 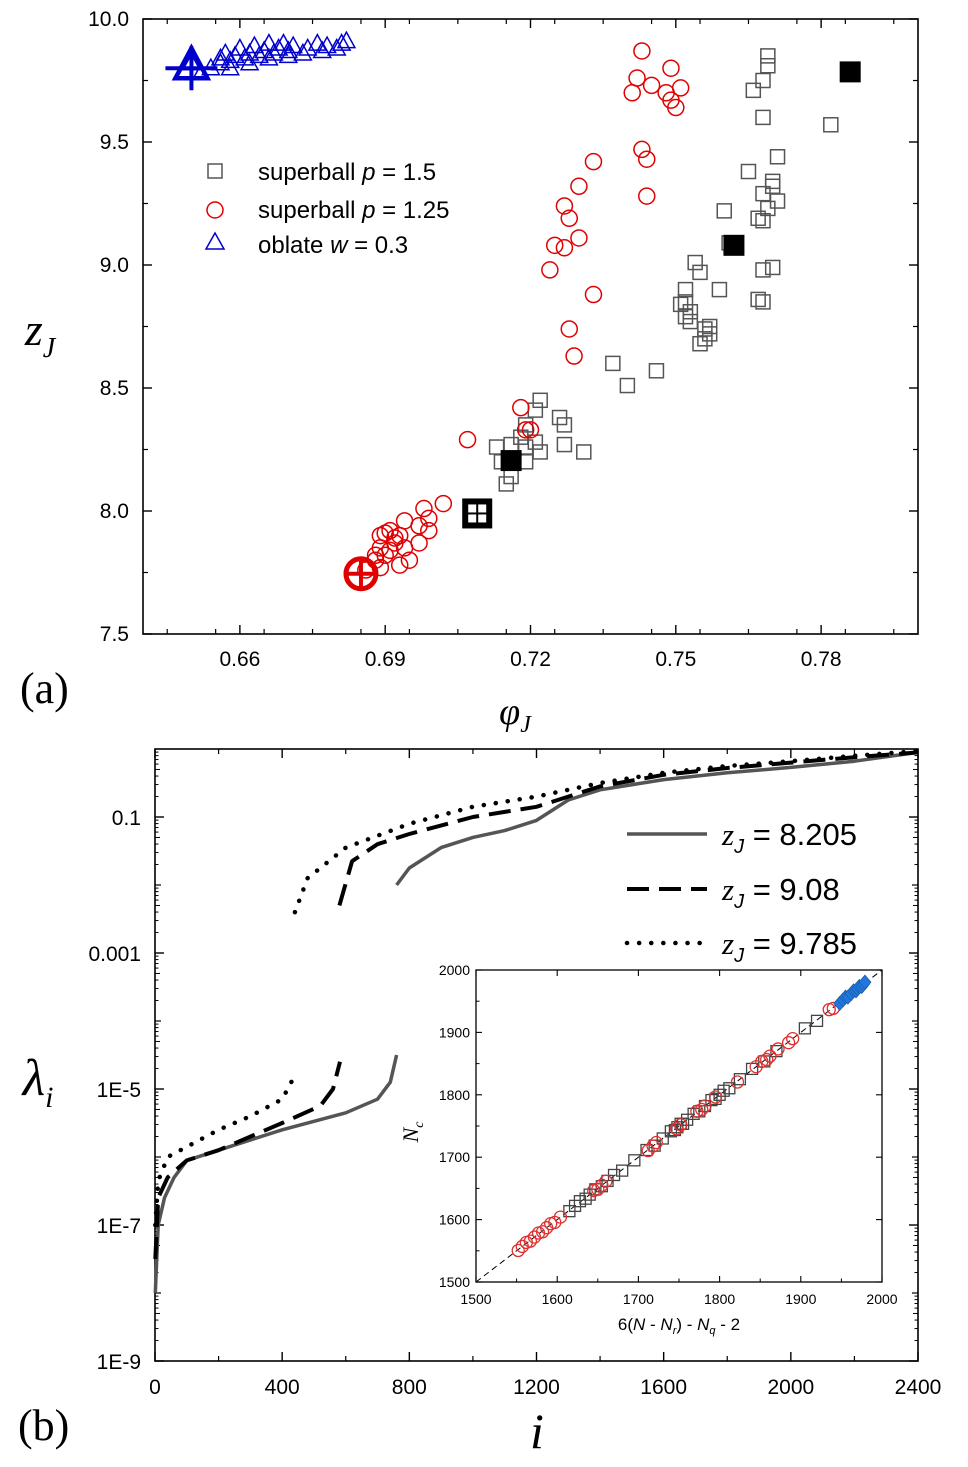 I want to click on inset-x-tick-label: 2000, so click(x=881, y=1299).